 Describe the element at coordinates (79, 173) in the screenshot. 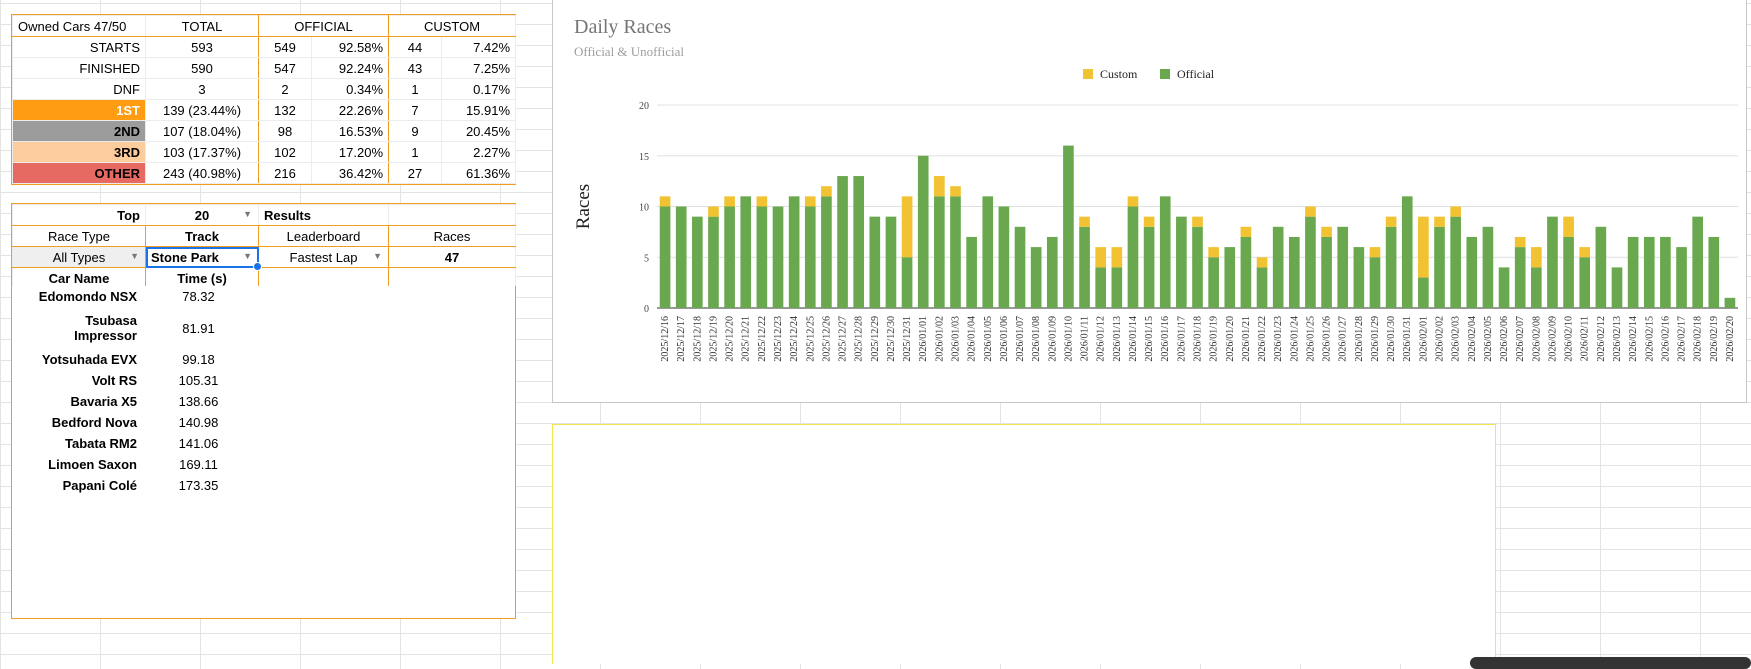

I see `row-label: OTHER` at that location.